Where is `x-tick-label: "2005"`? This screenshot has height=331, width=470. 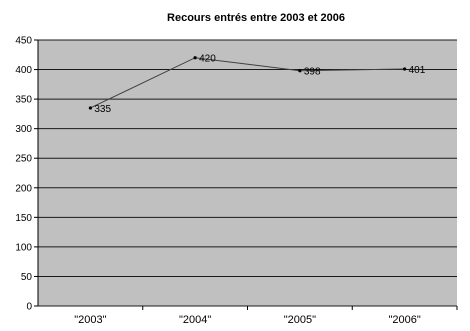 x-tick-label: "2005" is located at coordinates (300, 320).